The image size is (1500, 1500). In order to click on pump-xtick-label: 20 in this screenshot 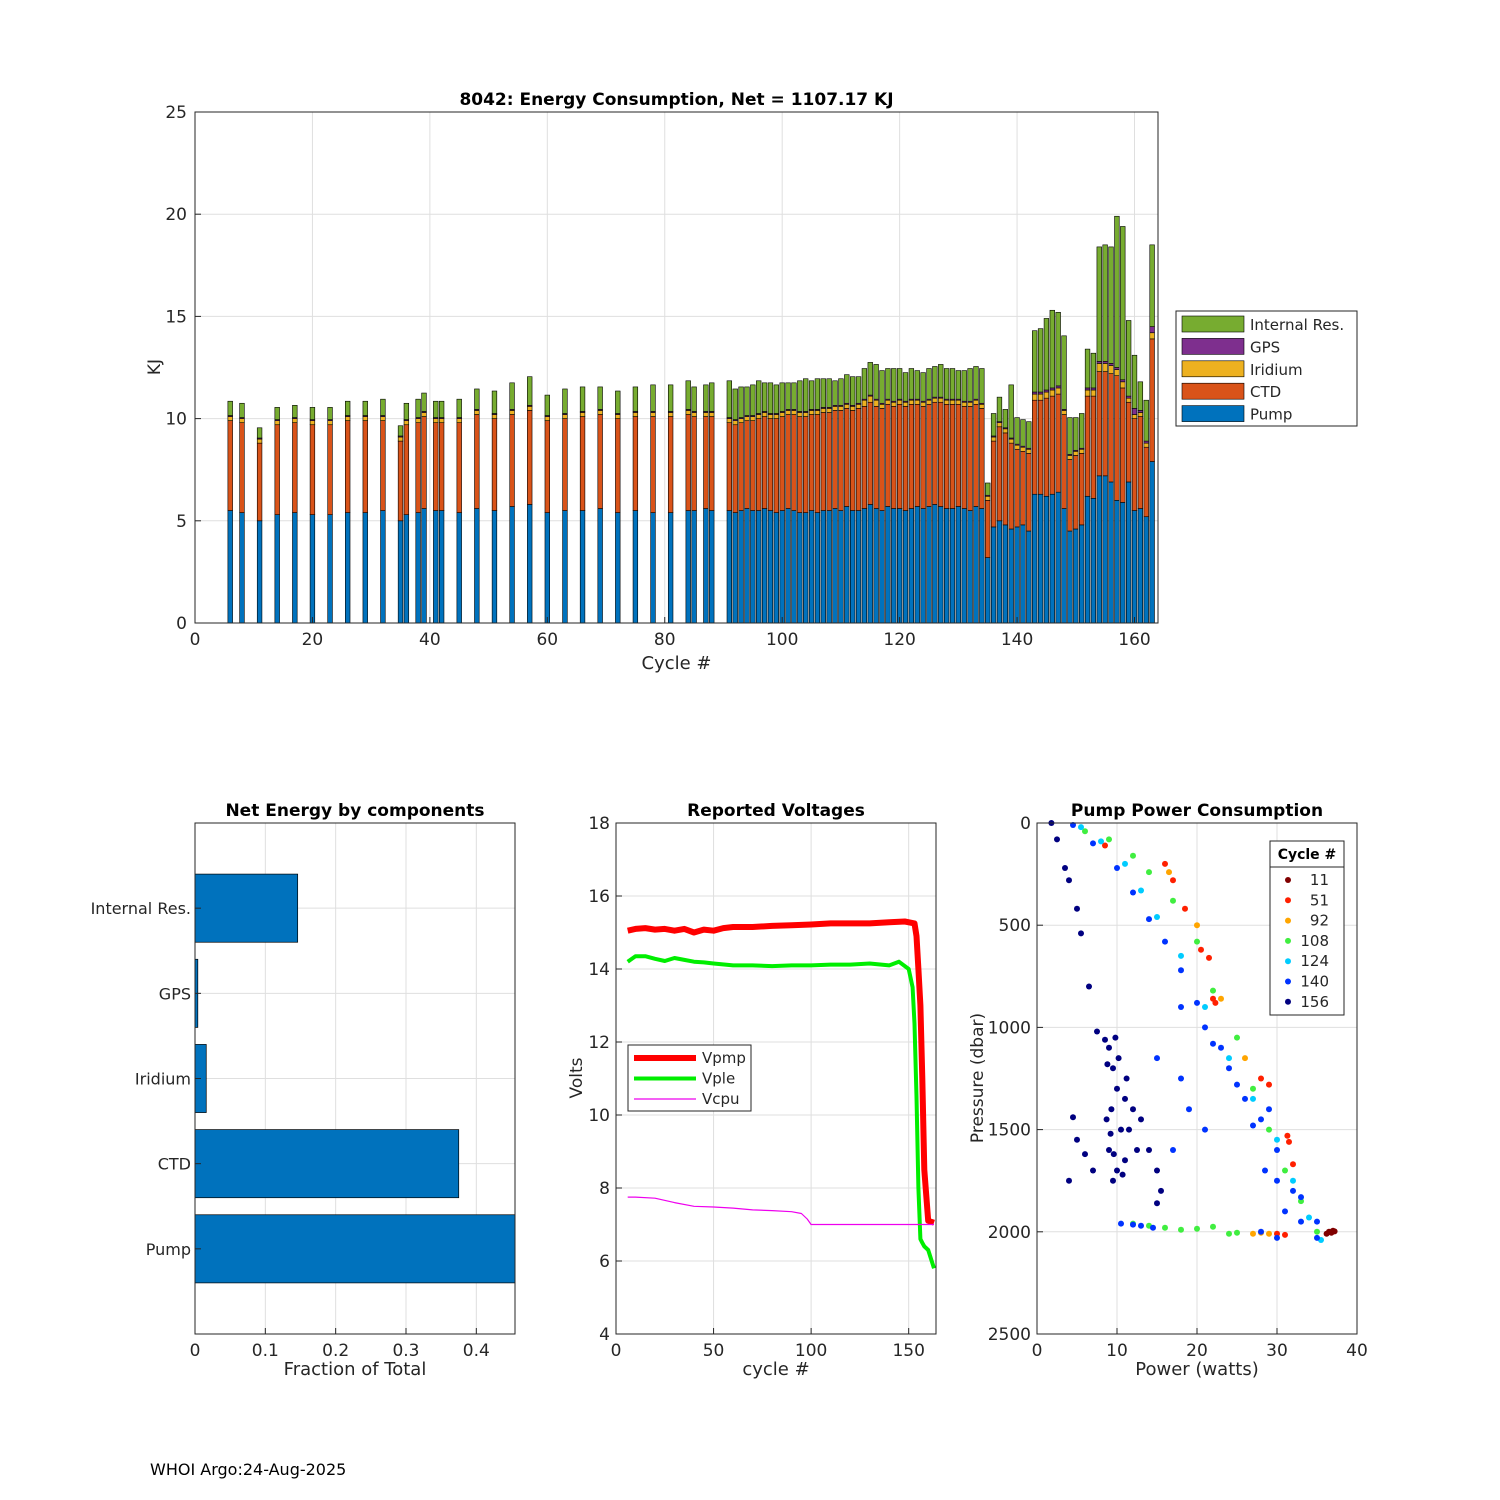, I will do `click(1197, 1351)`.